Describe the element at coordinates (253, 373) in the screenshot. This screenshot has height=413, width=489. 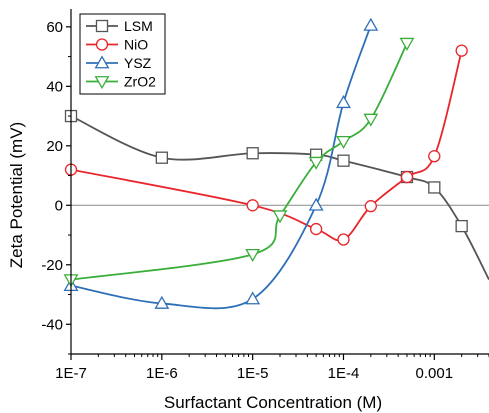
I see `x-tick-label: 1E-5` at that location.